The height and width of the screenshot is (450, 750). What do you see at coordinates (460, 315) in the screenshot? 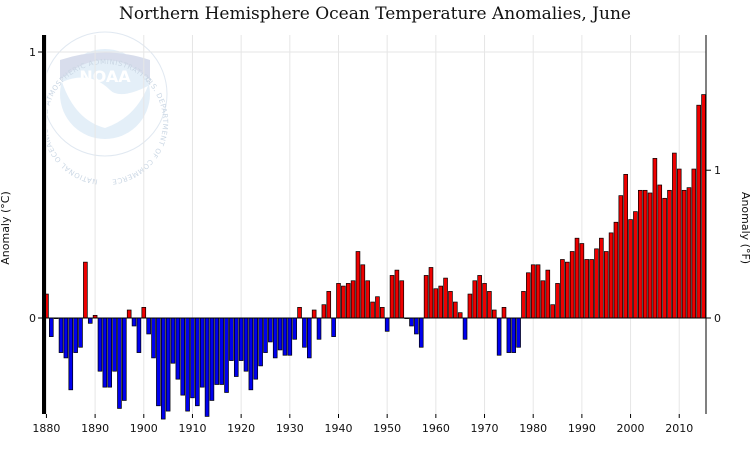
I see `bar-1965` at bounding box center [460, 315].